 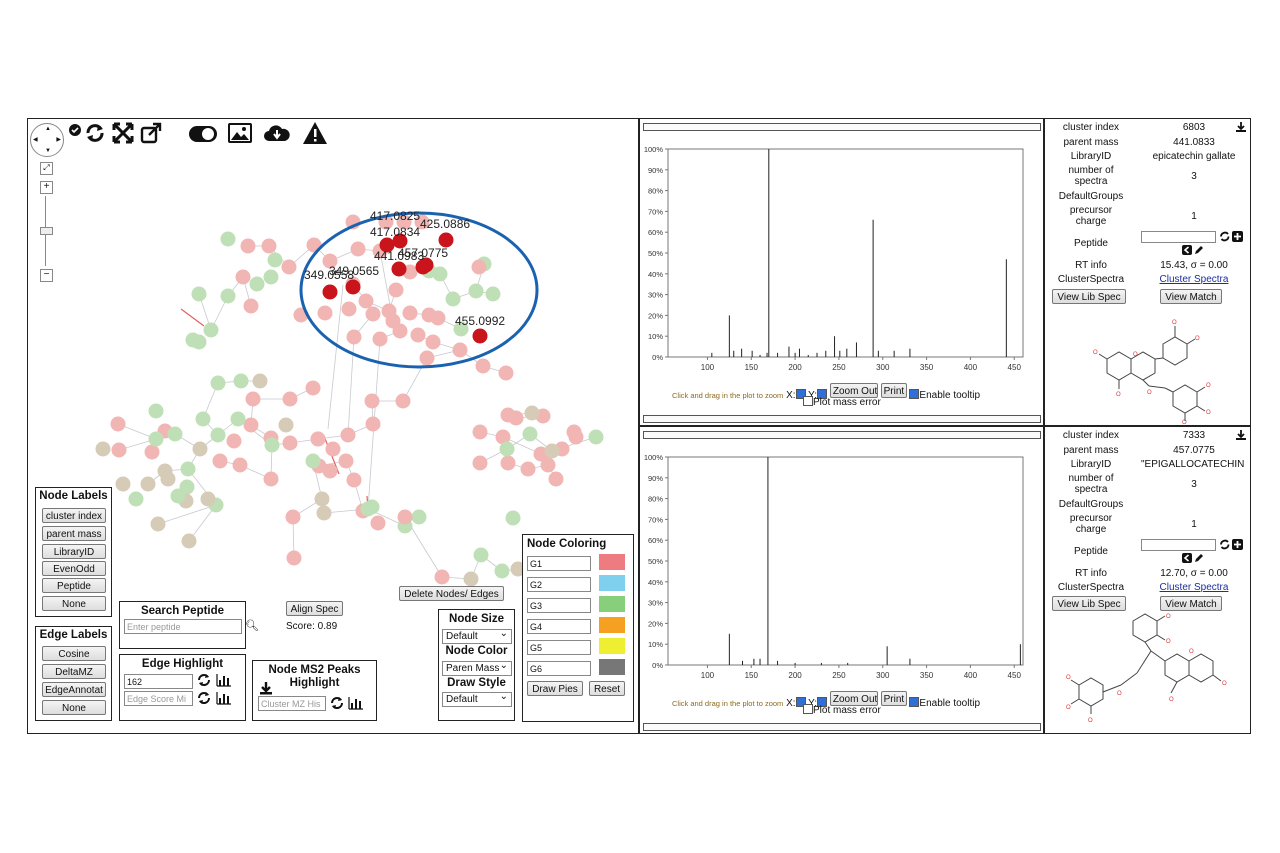 What do you see at coordinates (1187, 558) in the screenshot?
I see `back-icon` at bounding box center [1187, 558].